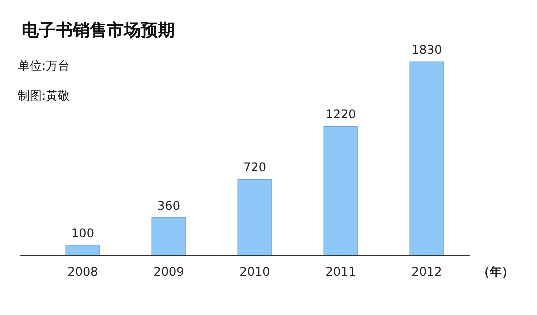  What do you see at coordinates (44, 96) in the screenshot?
I see `annotation: 制图:黃敬` at bounding box center [44, 96].